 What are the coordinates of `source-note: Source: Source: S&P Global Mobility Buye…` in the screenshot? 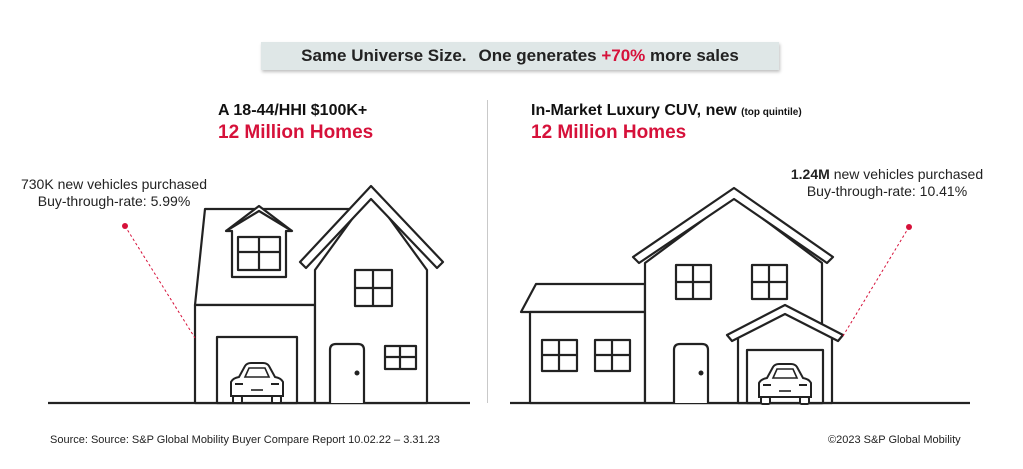 It's located at (245, 440).